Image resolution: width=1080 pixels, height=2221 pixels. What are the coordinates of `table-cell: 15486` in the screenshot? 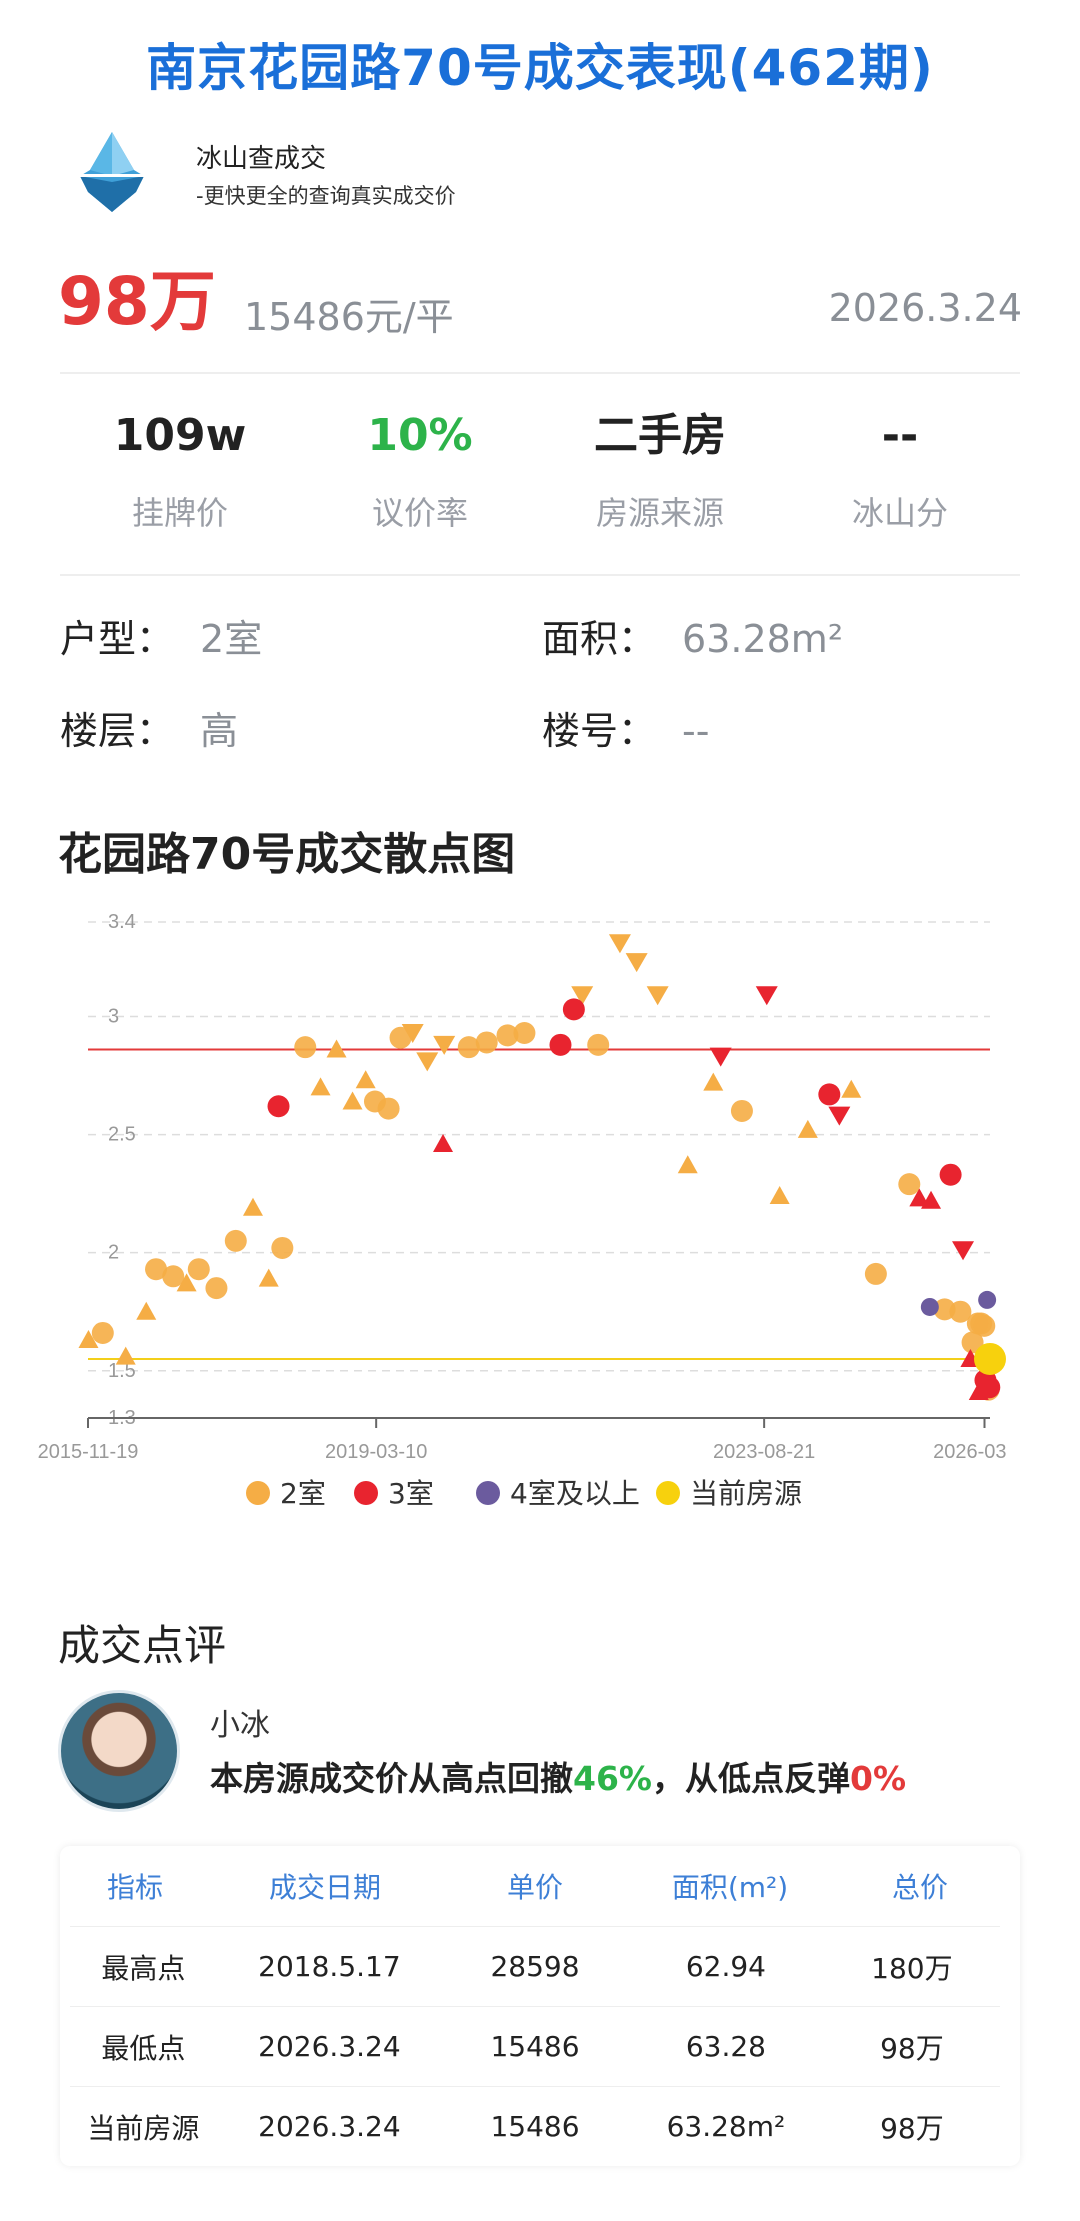 It's located at (535, 2126).